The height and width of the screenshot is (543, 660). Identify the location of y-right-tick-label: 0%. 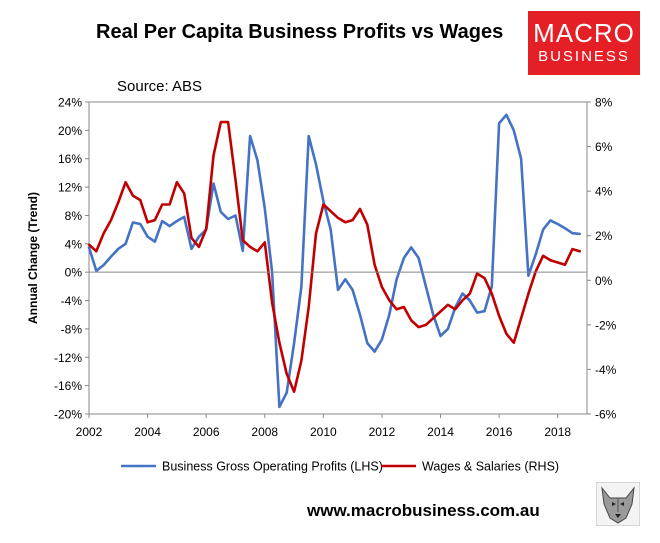
(604, 281).